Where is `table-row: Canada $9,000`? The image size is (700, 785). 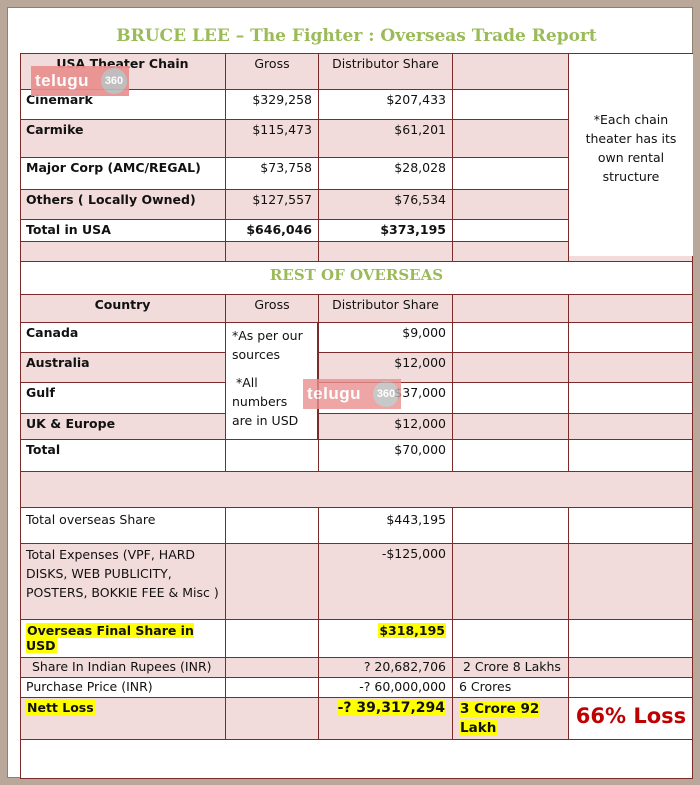 table-row: Canada $9,000 is located at coordinates (356, 337).